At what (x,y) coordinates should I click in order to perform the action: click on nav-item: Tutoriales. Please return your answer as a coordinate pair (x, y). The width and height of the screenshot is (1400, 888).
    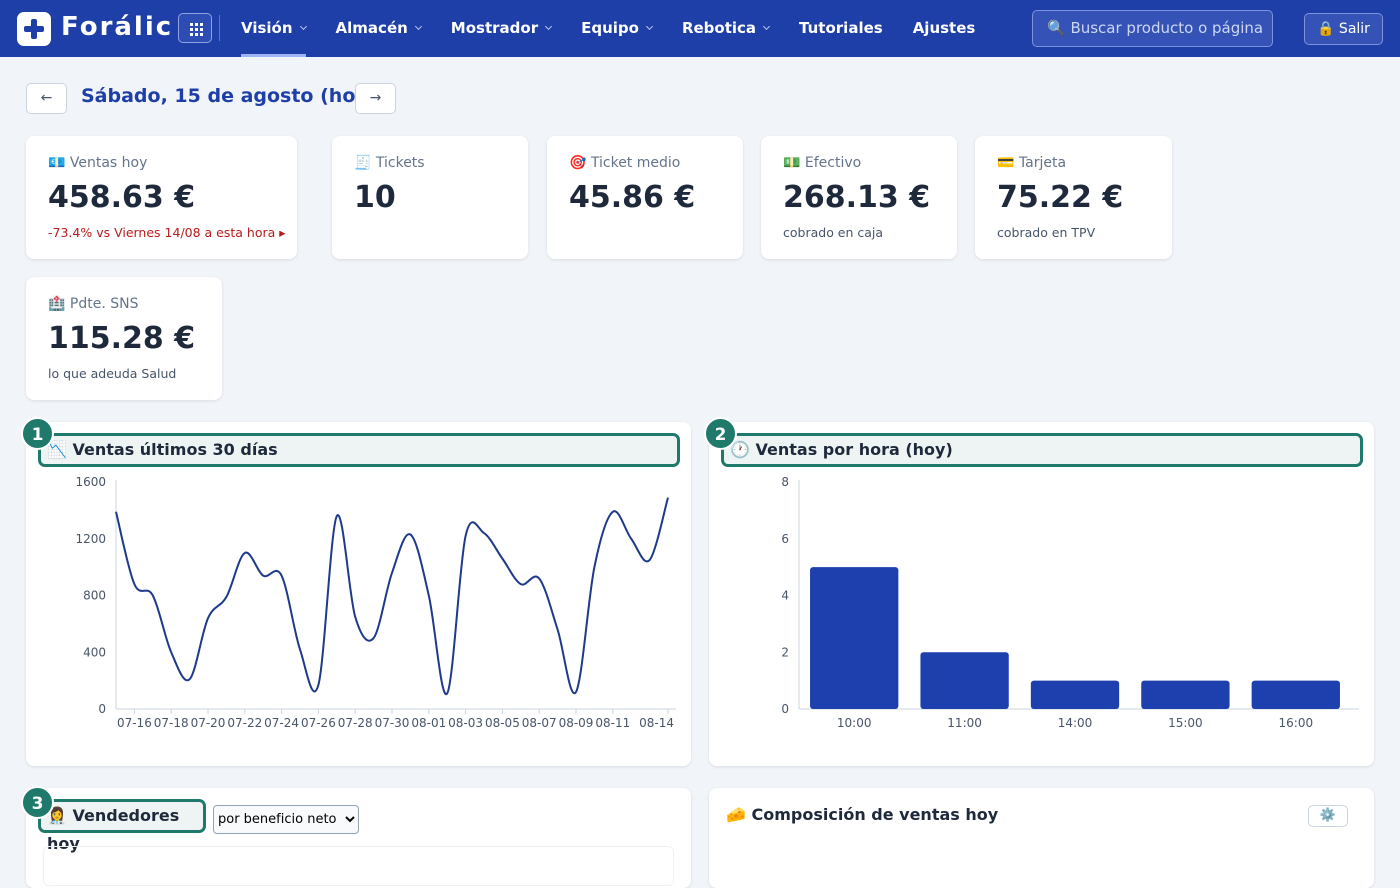
    Looking at the image, I should click on (841, 28).